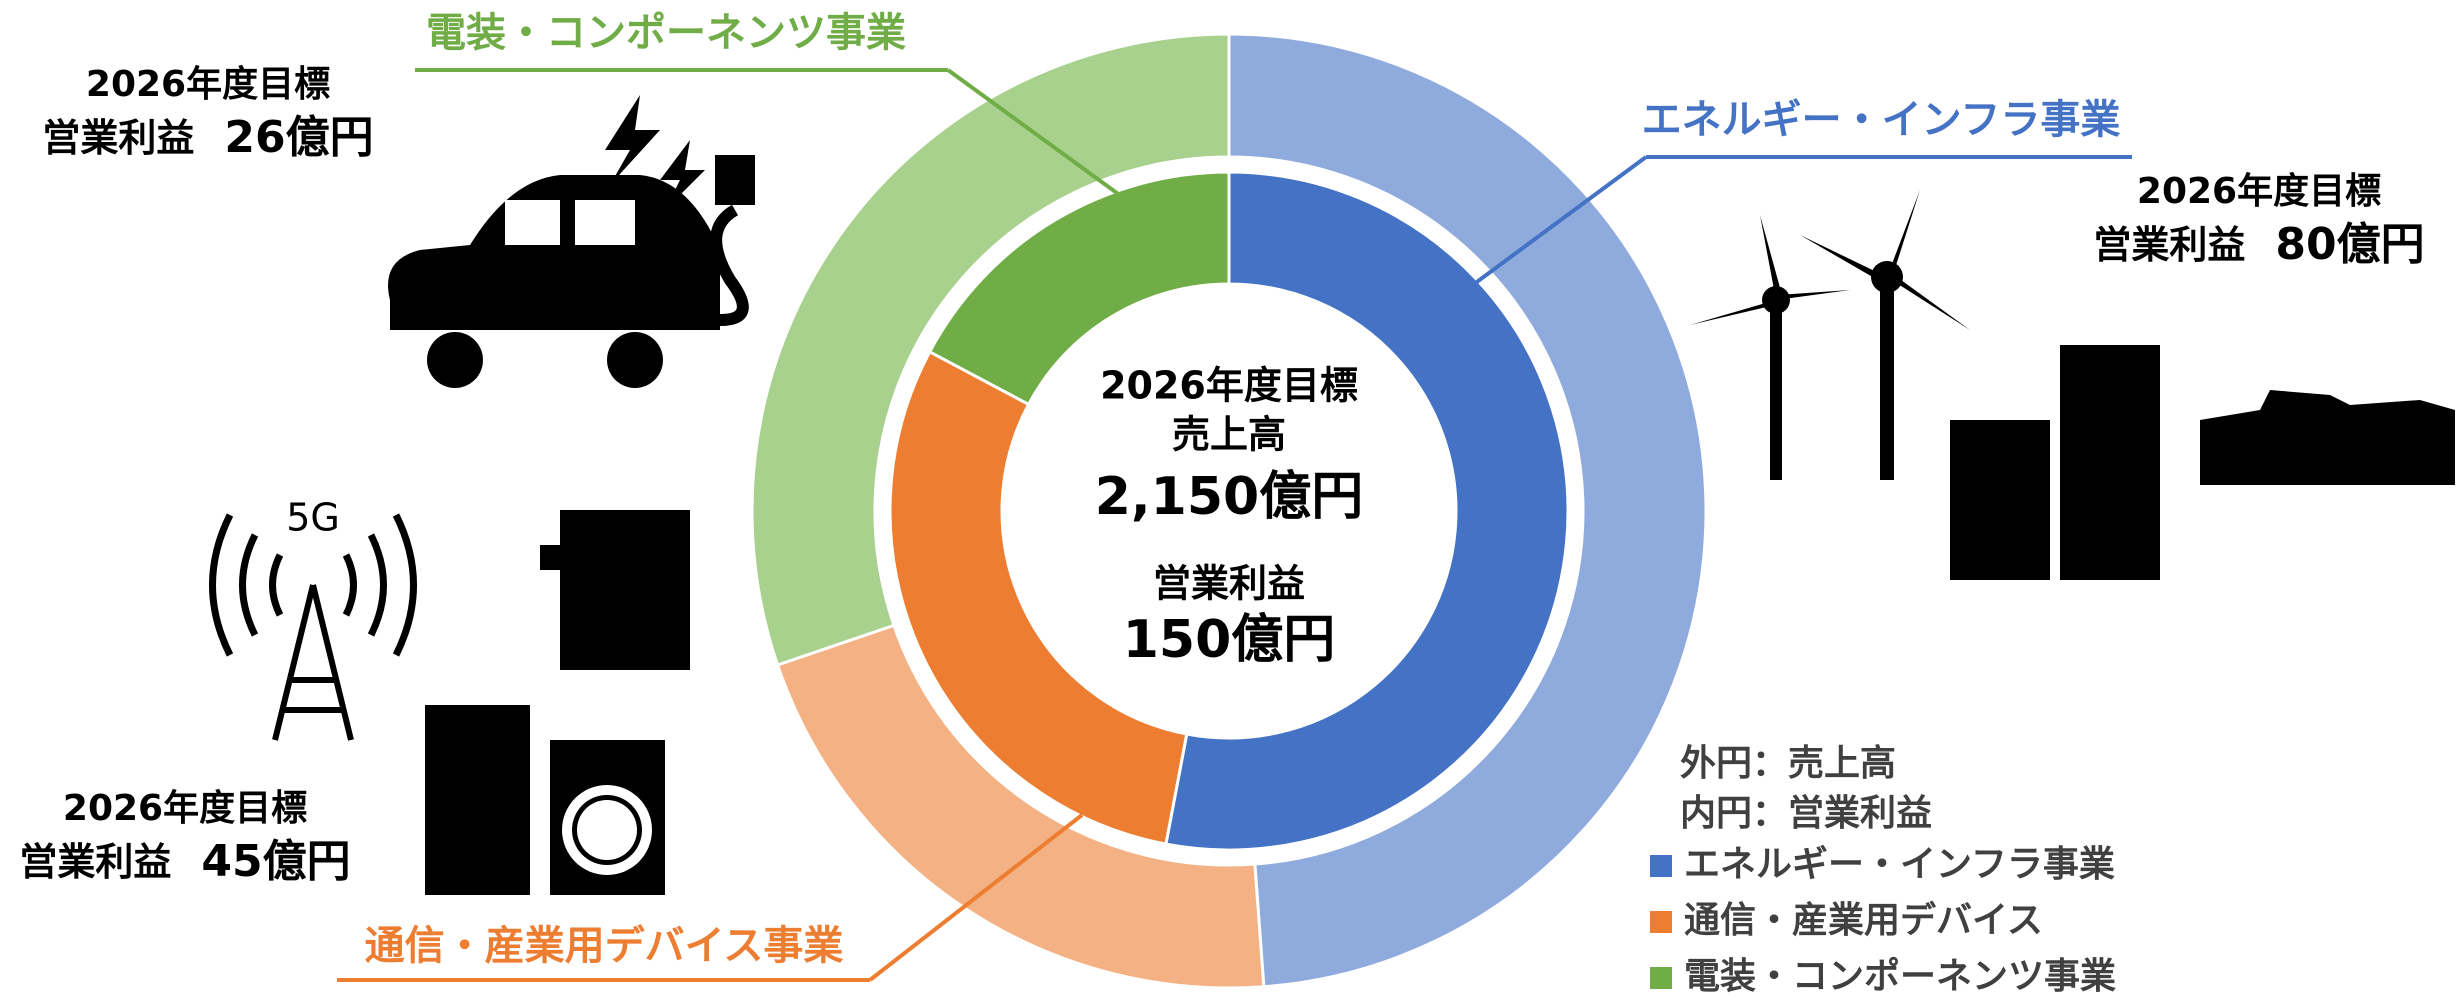 Image resolution: width=2458 pixels, height=1001 pixels. I want to click on washer-door, so click(607, 830).